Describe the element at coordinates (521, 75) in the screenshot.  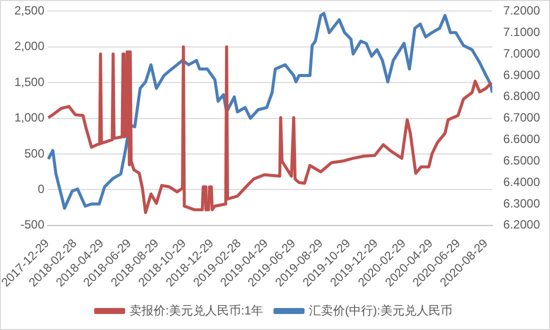
I see `y2-tick-label: 6.9000` at that location.